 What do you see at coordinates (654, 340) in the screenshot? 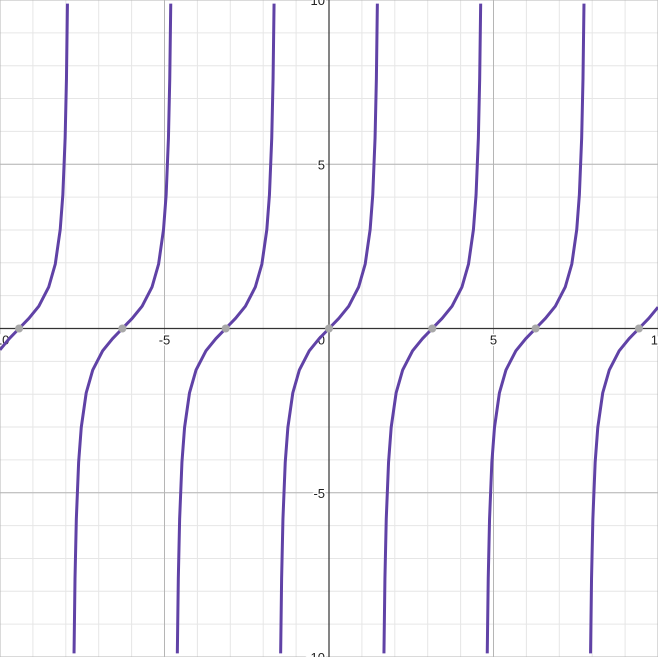
I see `x-tick-label: 10` at bounding box center [654, 340].